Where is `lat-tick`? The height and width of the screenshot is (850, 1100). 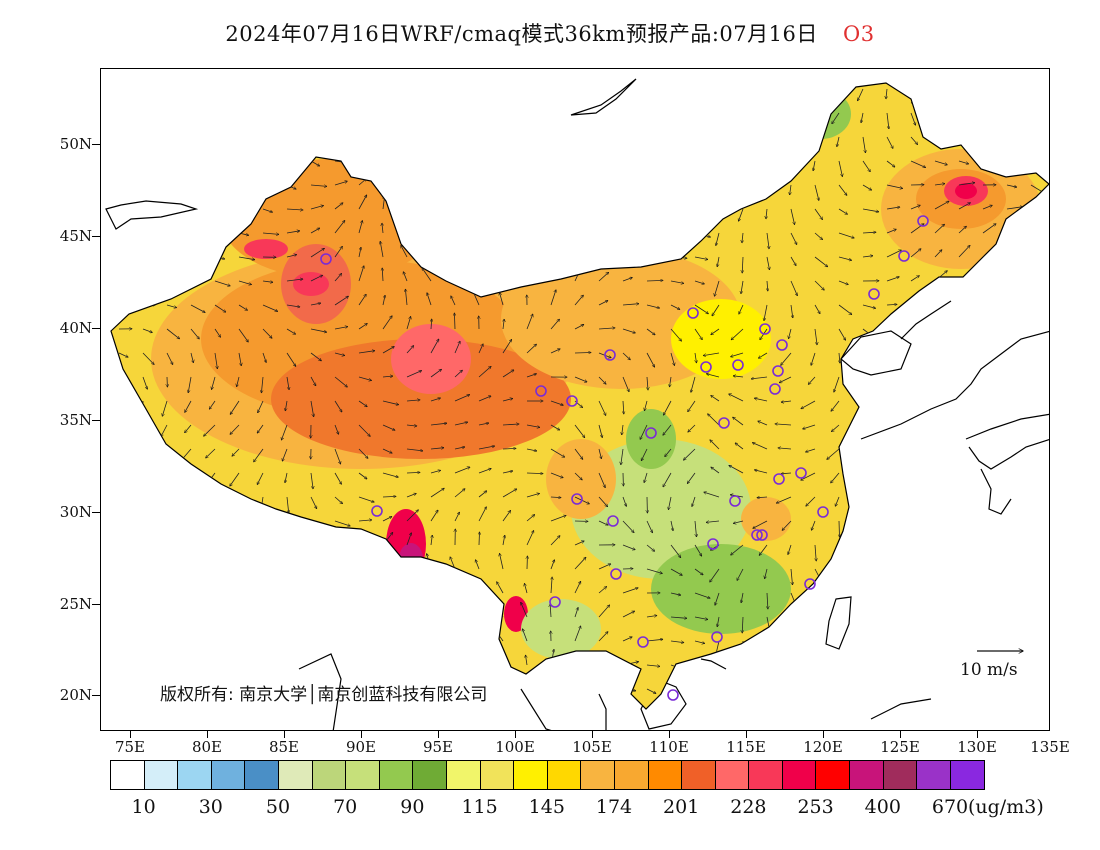
lat-tick is located at coordinates (96, 512).